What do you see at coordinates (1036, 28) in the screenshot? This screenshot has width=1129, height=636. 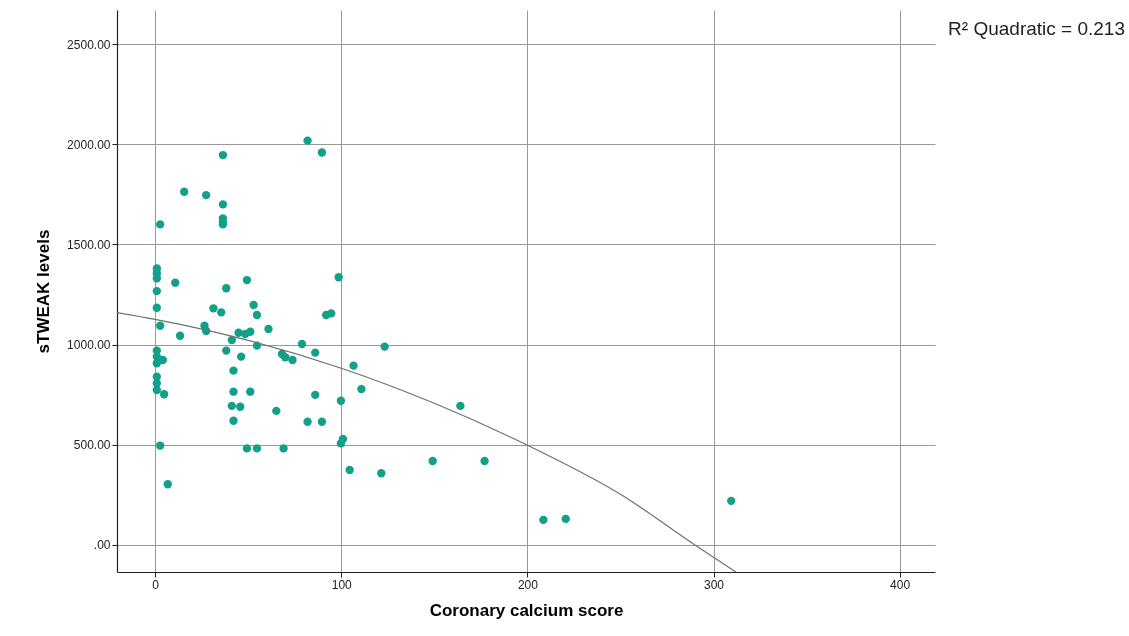 I see `text: R² Quadratic = 0.213` at bounding box center [1036, 28].